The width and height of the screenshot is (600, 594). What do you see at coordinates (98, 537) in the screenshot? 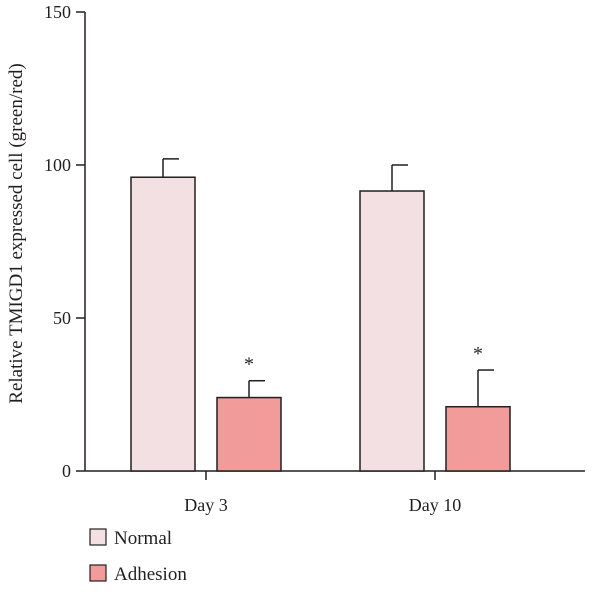
I see `legend-swatch-normal` at bounding box center [98, 537].